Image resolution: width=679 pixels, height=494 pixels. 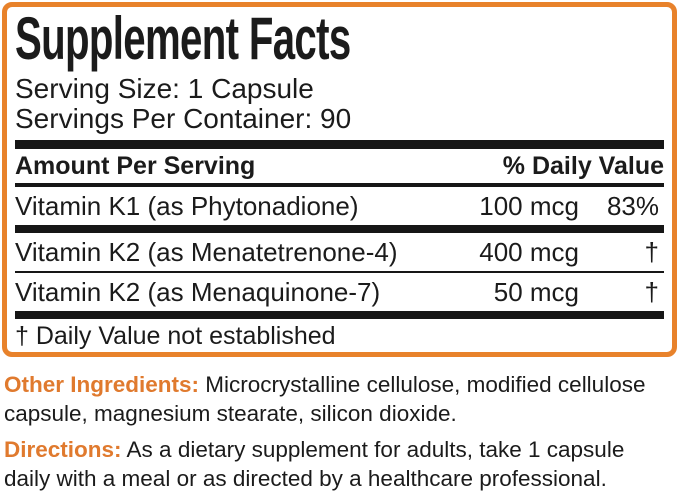 What do you see at coordinates (198, 292) in the screenshot?
I see `nutrient-name: Vitamin K2 (as Menaquinone-7)` at bounding box center [198, 292].